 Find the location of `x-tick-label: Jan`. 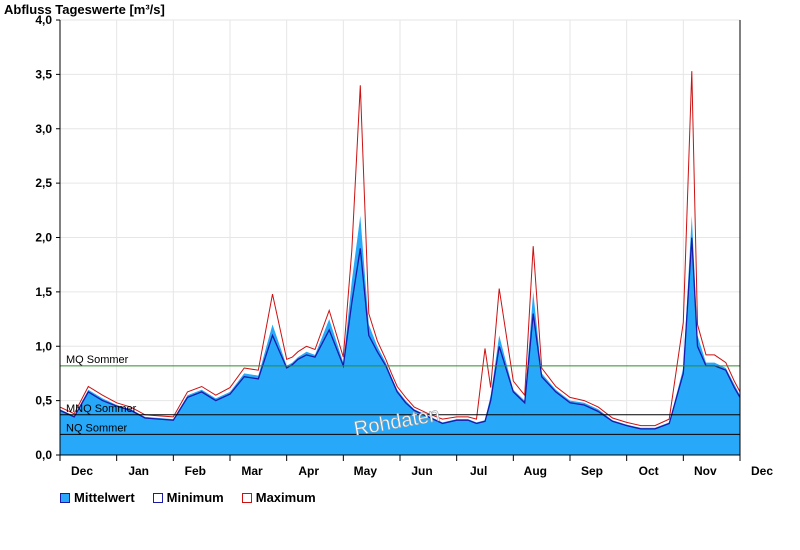

x-tick-label: Jan is located at coordinates (138, 471).